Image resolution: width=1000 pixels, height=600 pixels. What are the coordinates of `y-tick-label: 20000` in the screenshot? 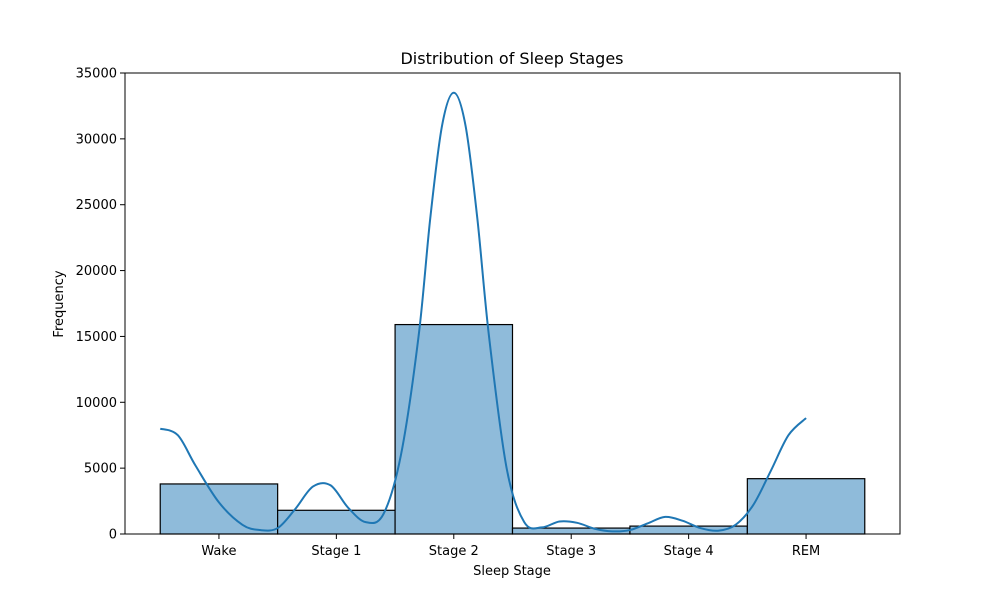 It's located at (96, 271).